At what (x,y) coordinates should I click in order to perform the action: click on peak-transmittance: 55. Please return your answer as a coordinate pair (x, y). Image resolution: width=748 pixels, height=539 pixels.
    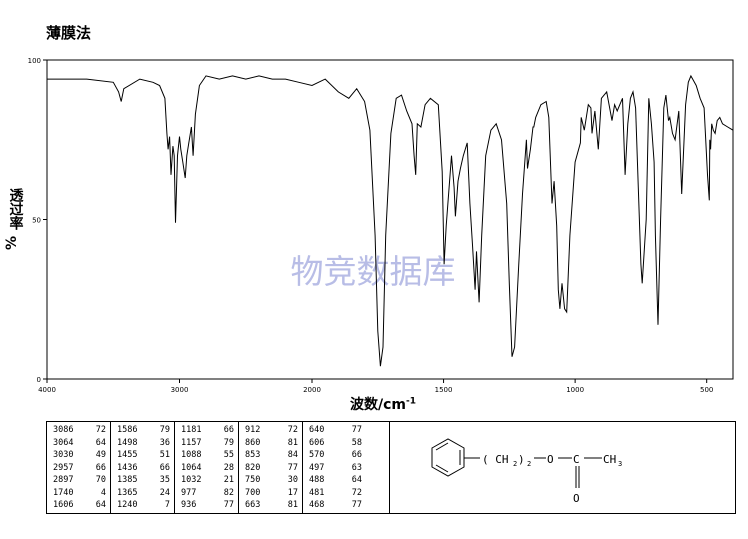
    Looking at the image, I should click on (228, 455).